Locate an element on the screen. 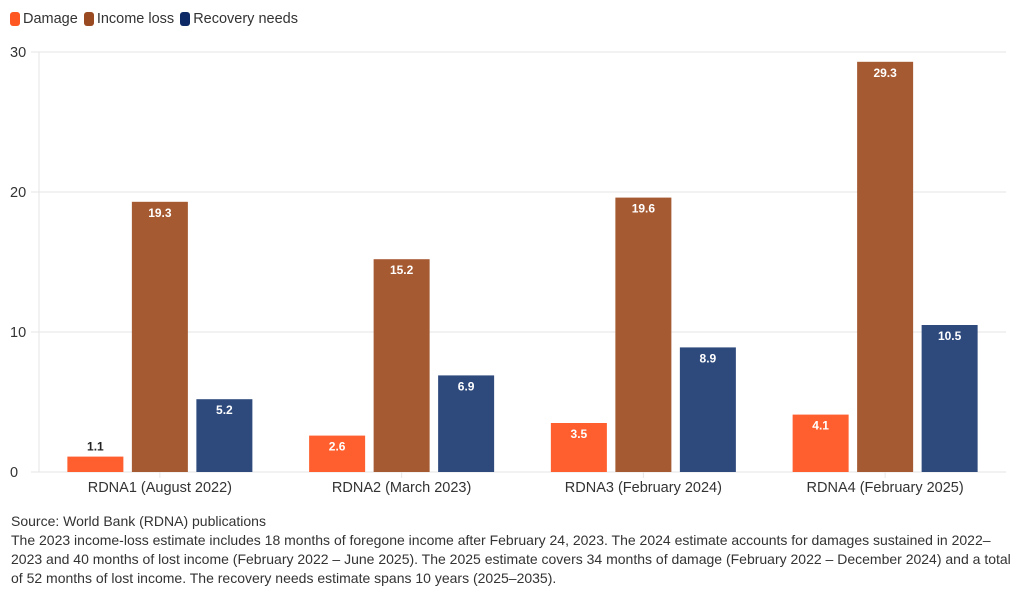 The image size is (1020, 597). data-label: 3.5 is located at coordinates (579, 434).